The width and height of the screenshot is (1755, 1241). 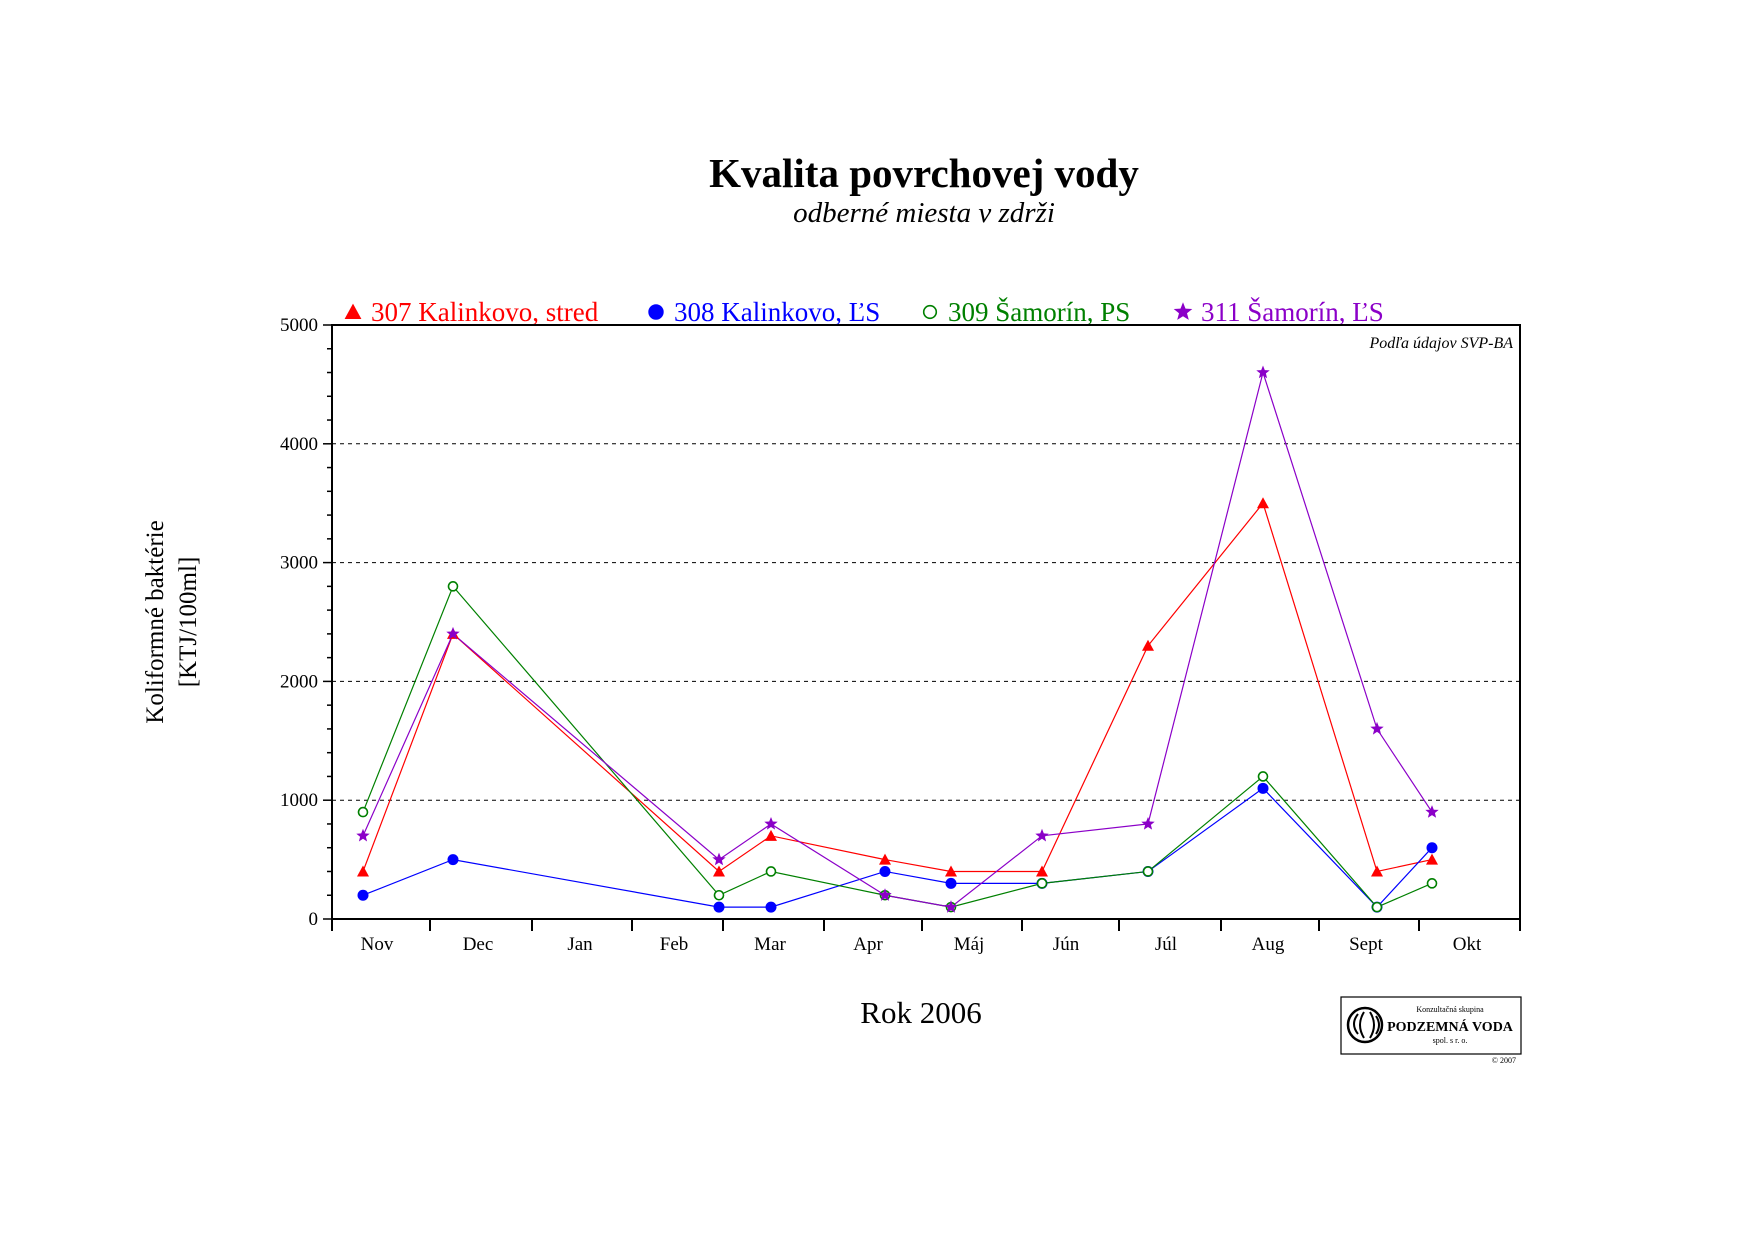 What do you see at coordinates (924, 173) in the screenshot?
I see `chart-title: Kvalita povrchovej vody` at bounding box center [924, 173].